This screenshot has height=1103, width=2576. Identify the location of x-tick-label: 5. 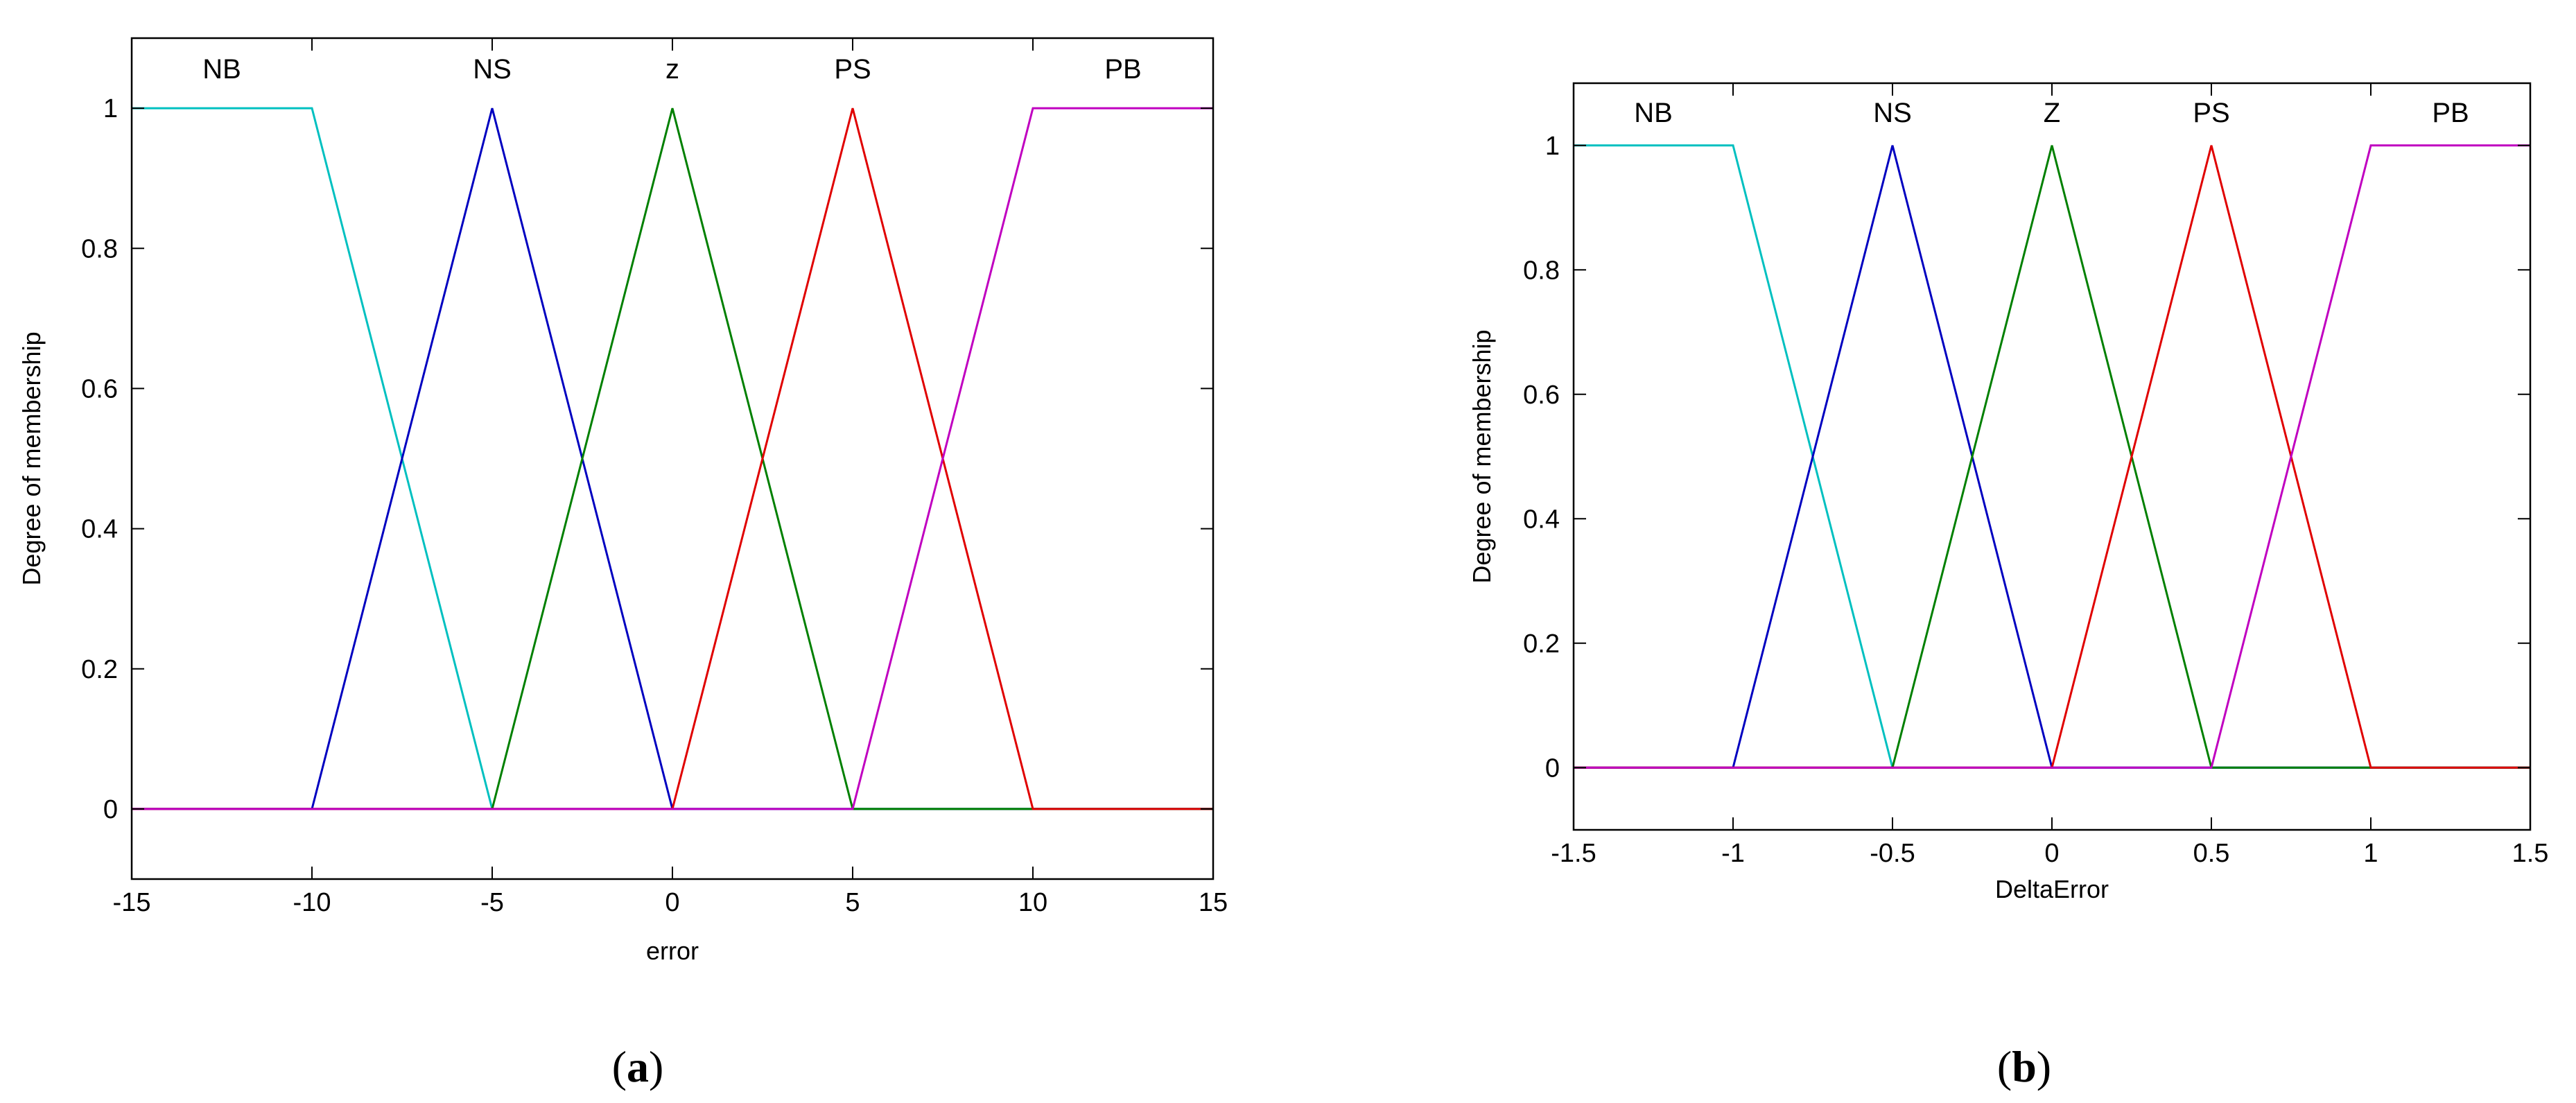
(852, 903).